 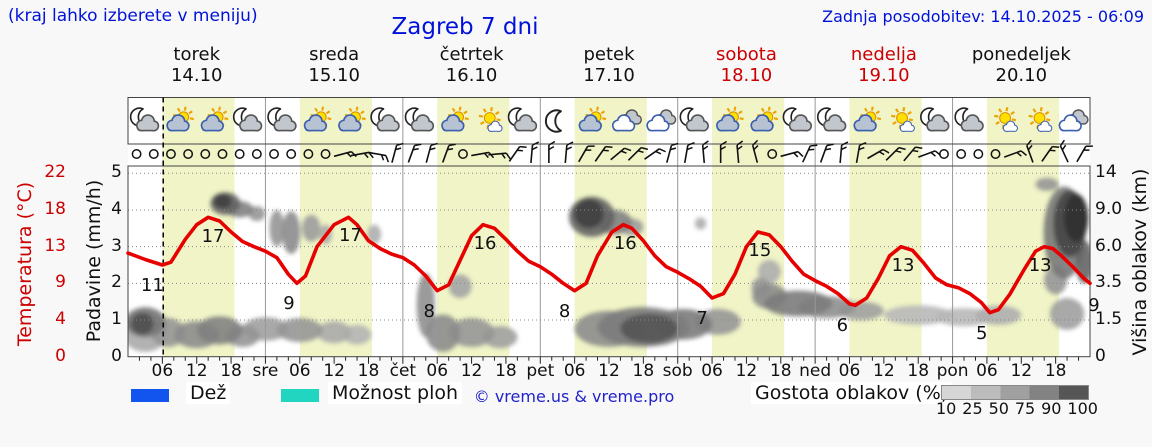 I want to click on density-tick: 25, so click(x=972, y=408).